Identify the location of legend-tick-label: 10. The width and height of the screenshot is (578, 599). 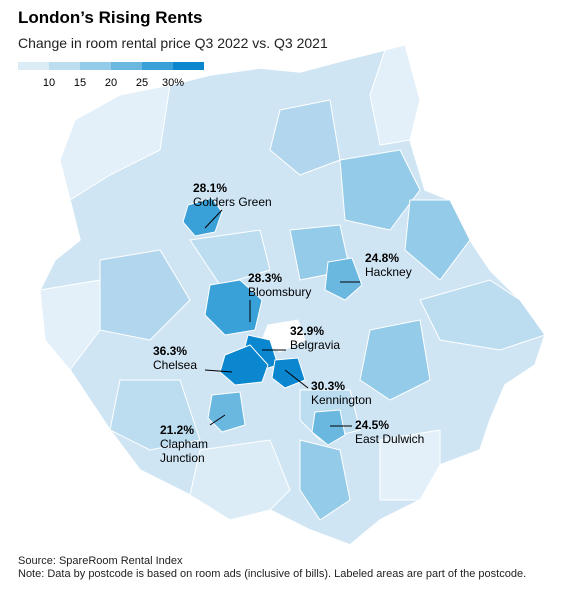
(49, 83).